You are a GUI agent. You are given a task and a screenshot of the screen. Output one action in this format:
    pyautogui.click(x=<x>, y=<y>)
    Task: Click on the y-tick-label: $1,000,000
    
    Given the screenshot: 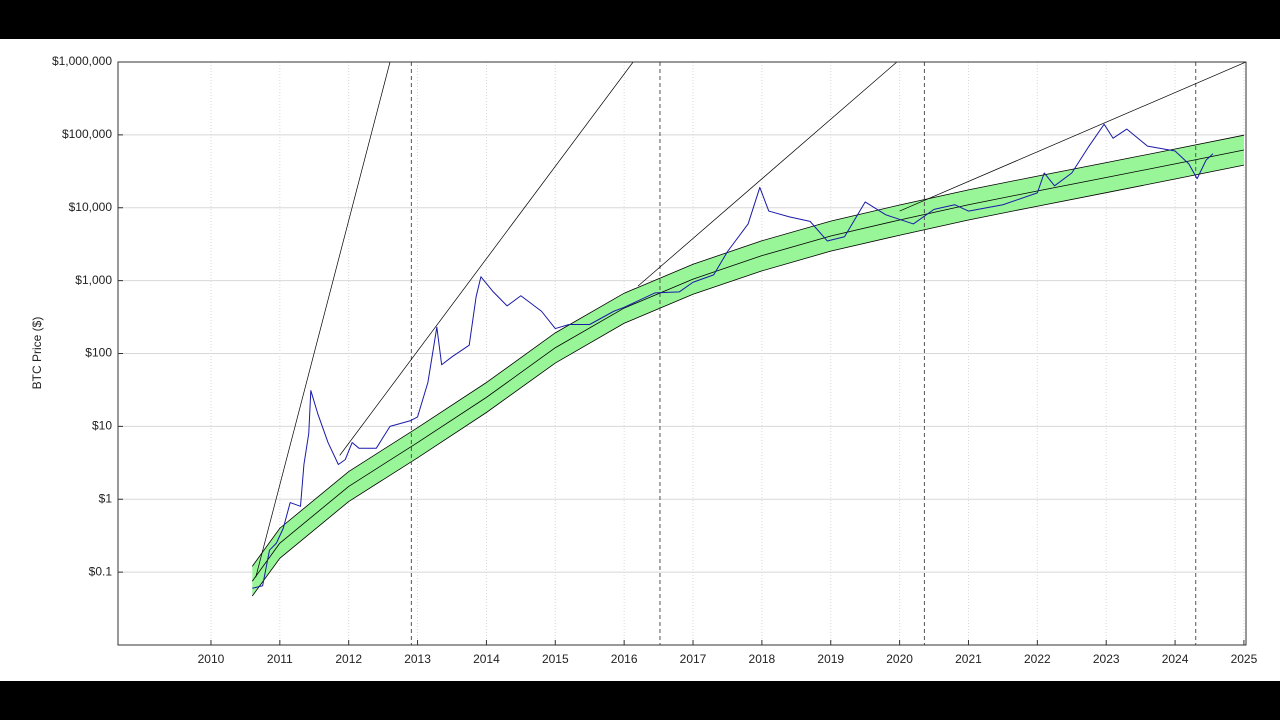 What is the action you would take?
    pyautogui.click(x=82, y=61)
    